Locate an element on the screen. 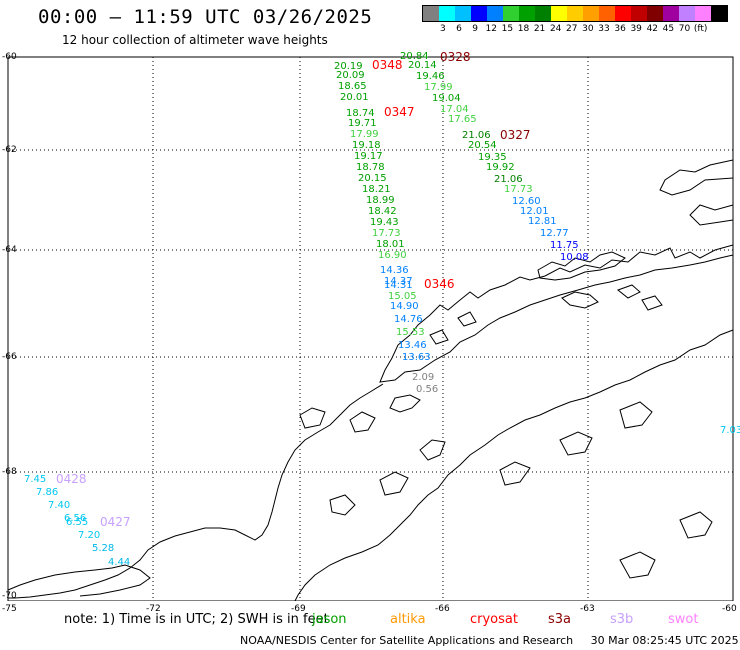  legend-s3b: s3b is located at coordinates (622, 619).